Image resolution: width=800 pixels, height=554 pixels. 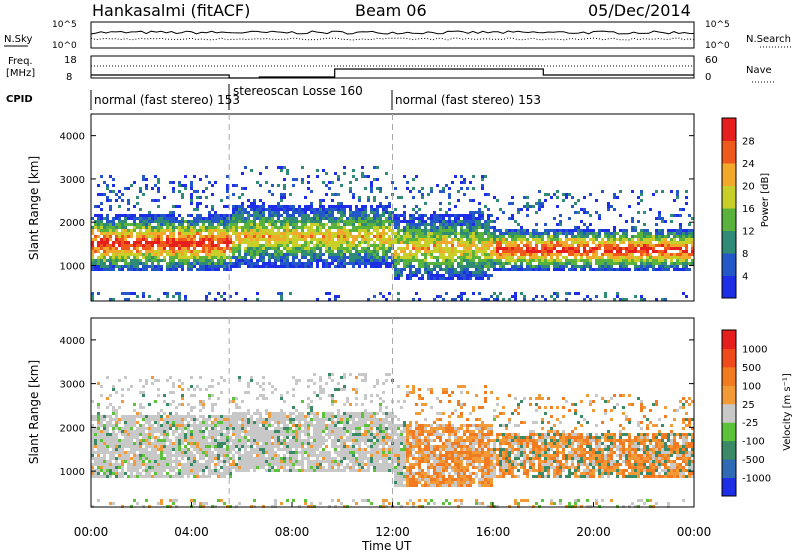 What do you see at coordinates (395, 188) in the screenshot?
I see `heat-cell-2017` at bounding box center [395, 188].